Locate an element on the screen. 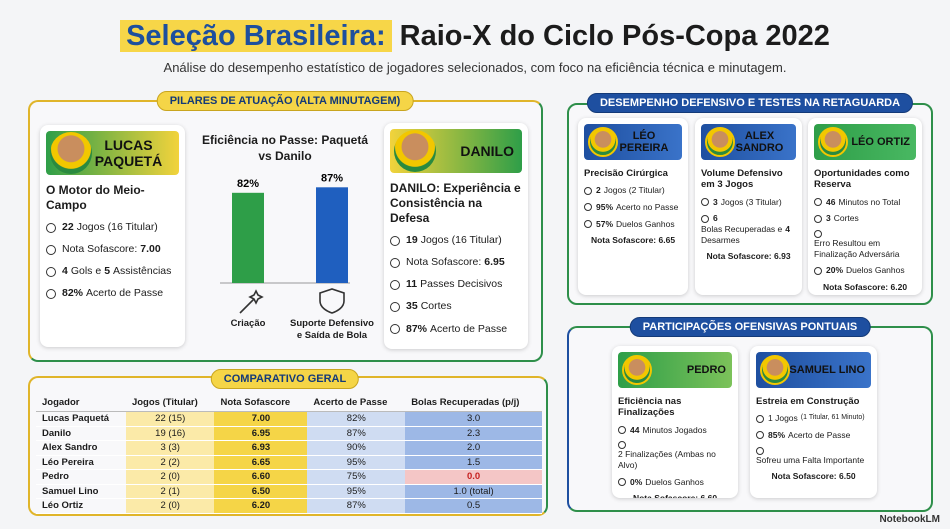 This screenshot has width=950, height=529. stat-text: 3 is located at coordinates (715, 201).